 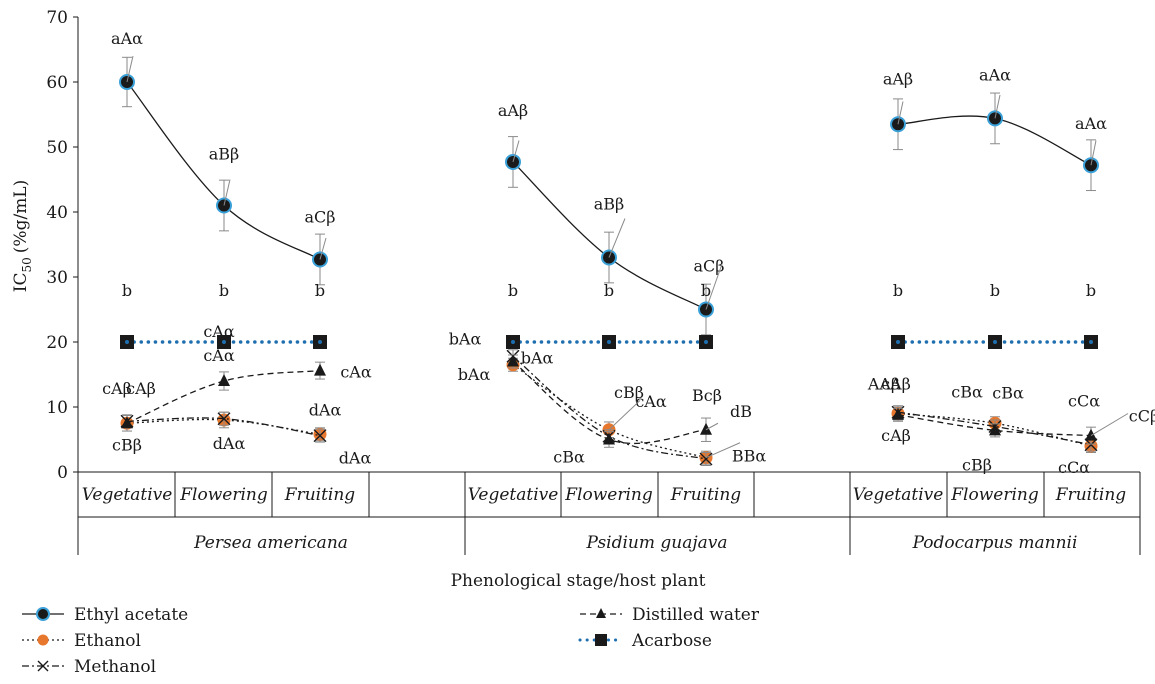 What do you see at coordinates (131, 615) in the screenshot?
I see `legend-label: Ethyl acetate` at bounding box center [131, 615].